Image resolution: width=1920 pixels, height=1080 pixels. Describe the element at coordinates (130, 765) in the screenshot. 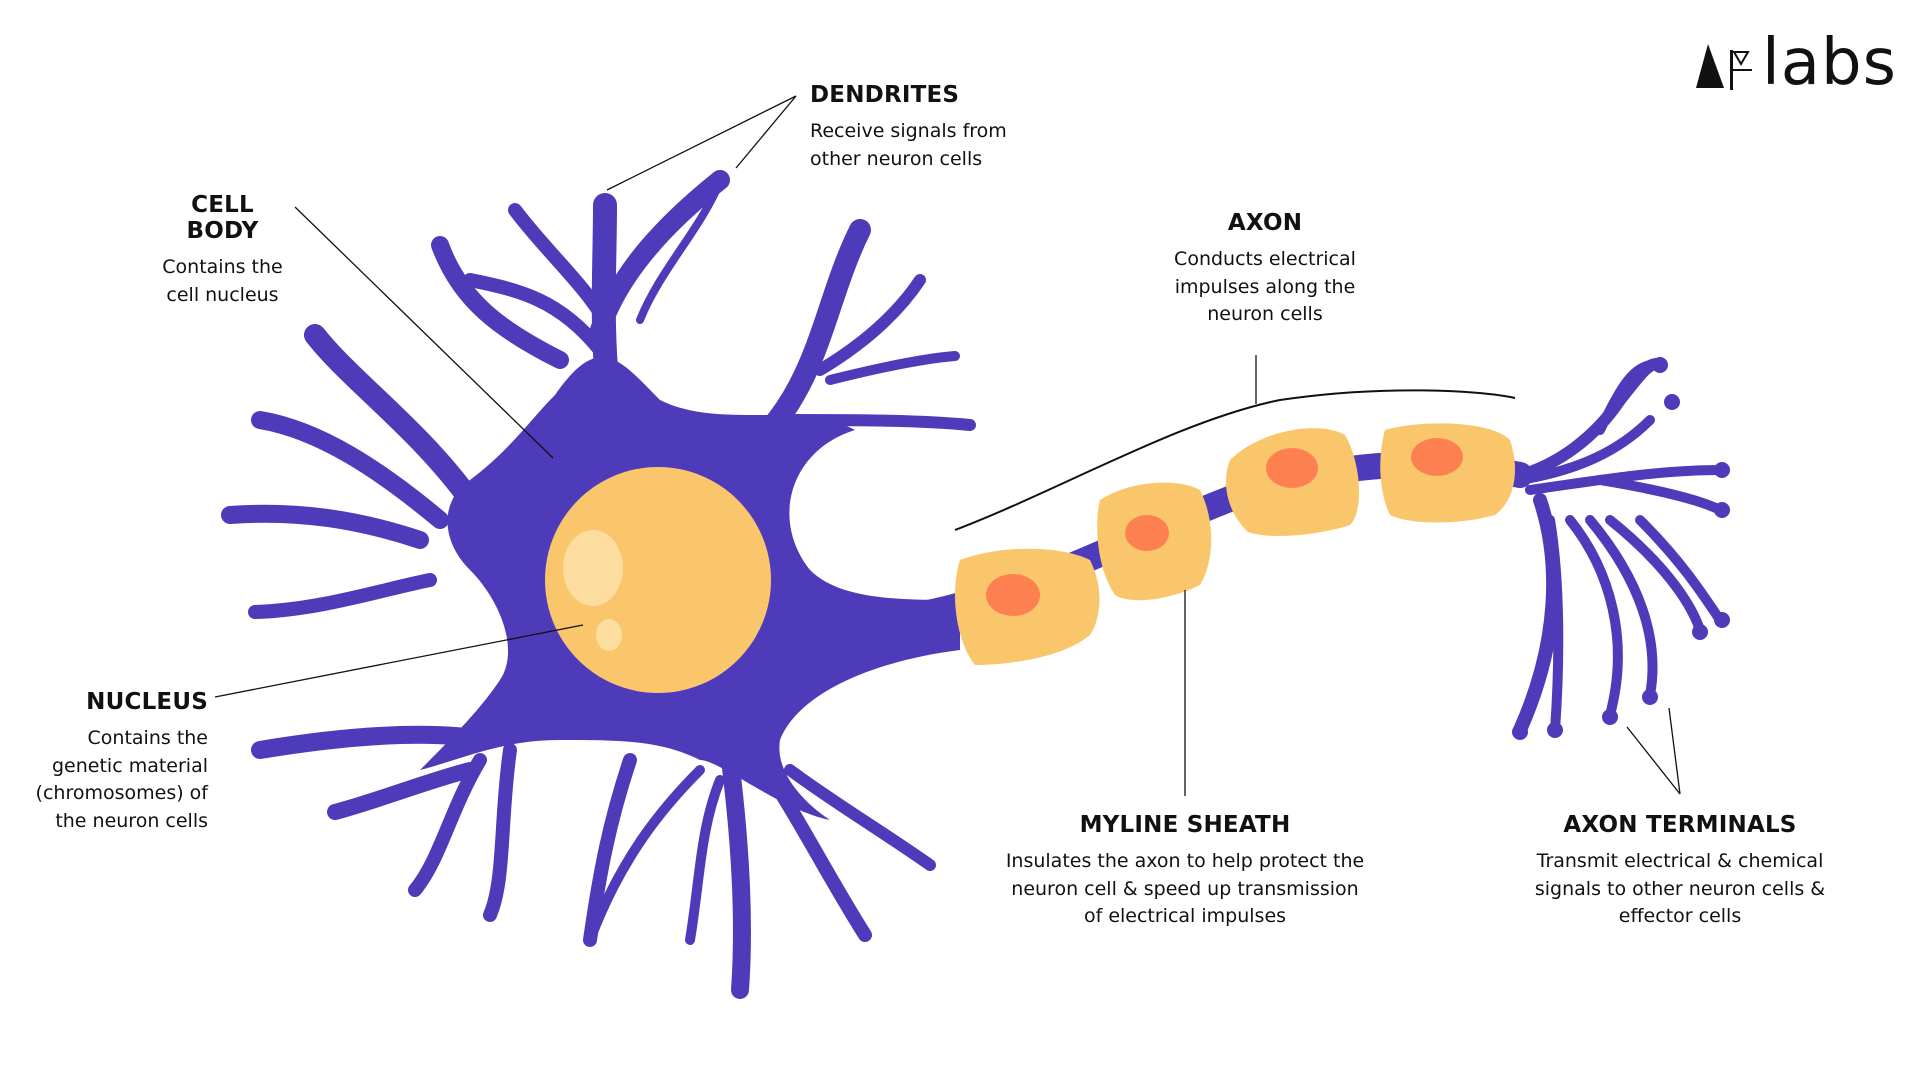

I see `label-desc-line: genetic material` at that location.